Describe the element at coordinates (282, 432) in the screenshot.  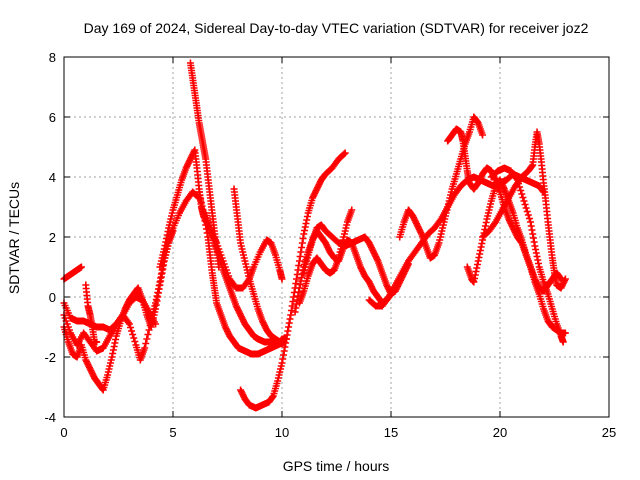
I see `x-tick-label: 10` at that location.